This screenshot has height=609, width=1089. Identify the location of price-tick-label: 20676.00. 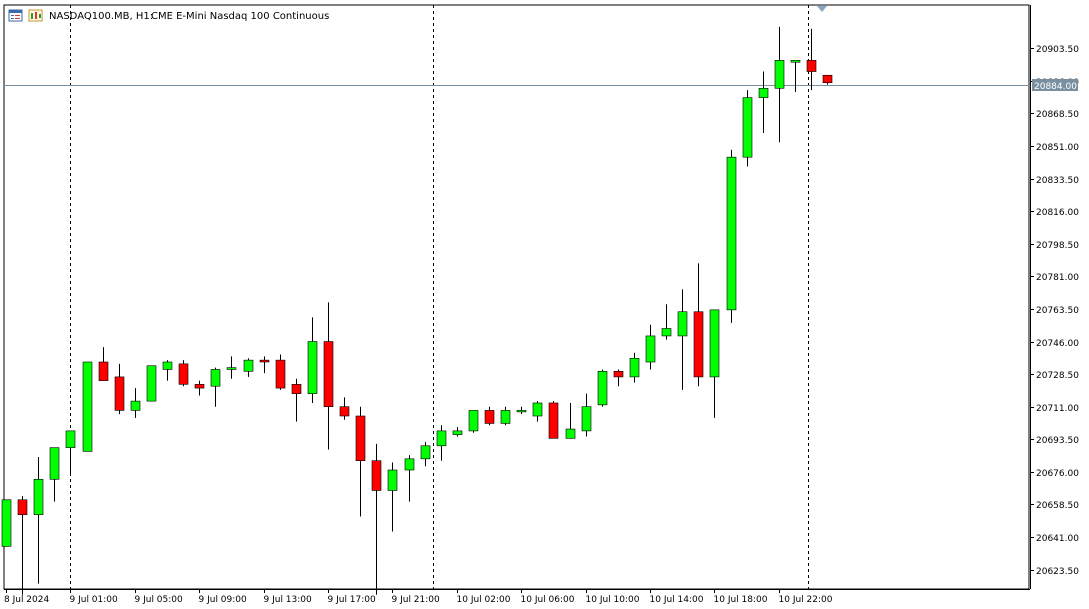
(1057, 474).